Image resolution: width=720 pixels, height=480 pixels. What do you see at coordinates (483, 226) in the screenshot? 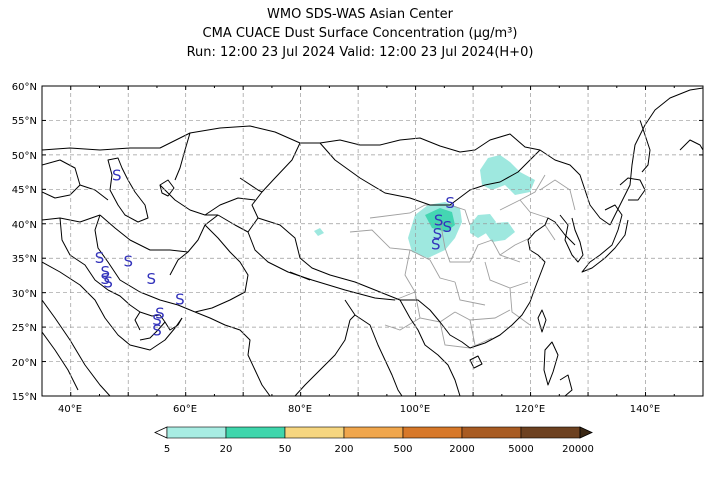
I see `dust-patch-hebei` at bounding box center [483, 226].